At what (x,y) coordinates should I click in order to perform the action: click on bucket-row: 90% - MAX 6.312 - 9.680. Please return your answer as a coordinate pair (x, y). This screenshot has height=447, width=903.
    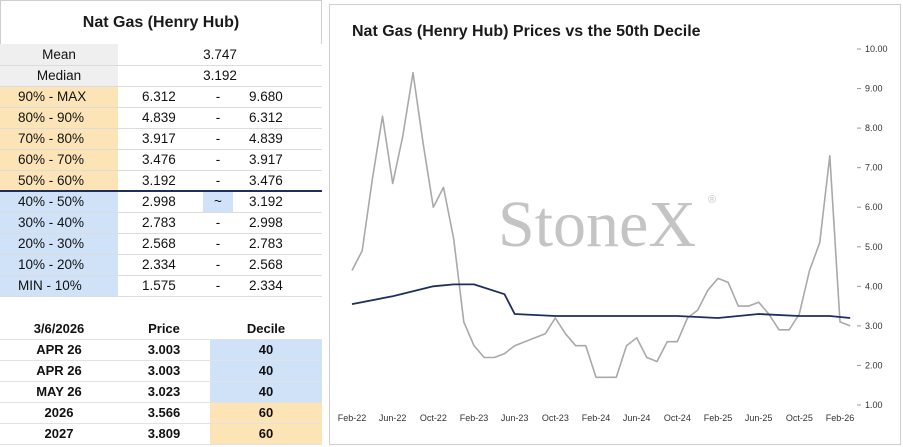
    Looking at the image, I should click on (161, 97).